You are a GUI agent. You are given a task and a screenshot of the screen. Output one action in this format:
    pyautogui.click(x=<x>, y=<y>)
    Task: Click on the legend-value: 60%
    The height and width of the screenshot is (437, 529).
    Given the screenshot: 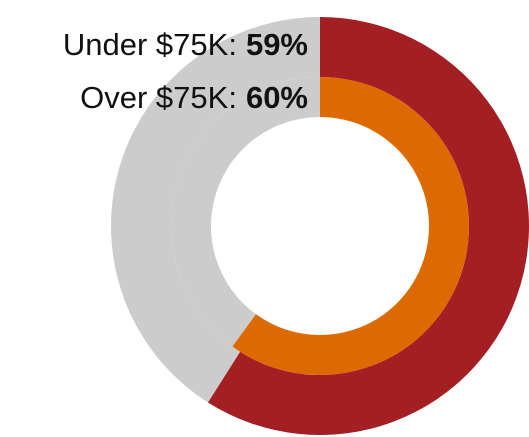 What is the action you would take?
    pyautogui.click(x=277, y=97)
    